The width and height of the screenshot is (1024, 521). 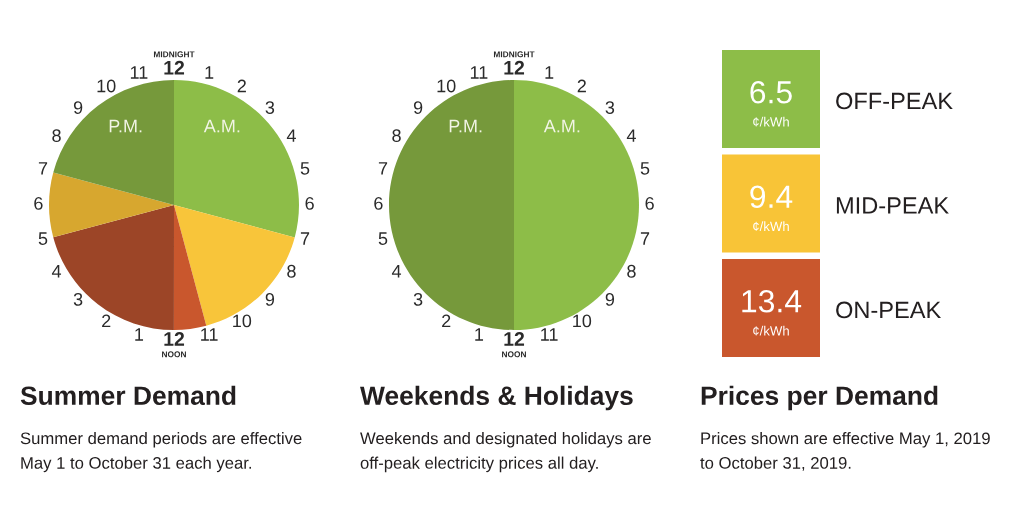 What do you see at coordinates (845, 451) in the screenshot?
I see `text: Prices shown are effective May 1, 2019 to October 31, 2019.` at bounding box center [845, 451].